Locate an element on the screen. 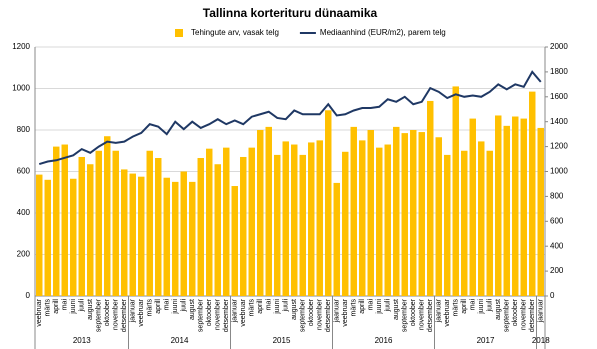 This screenshot has height=349, width=597. legend-label: Tehingute arv, vasak telg is located at coordinates (235, 32).